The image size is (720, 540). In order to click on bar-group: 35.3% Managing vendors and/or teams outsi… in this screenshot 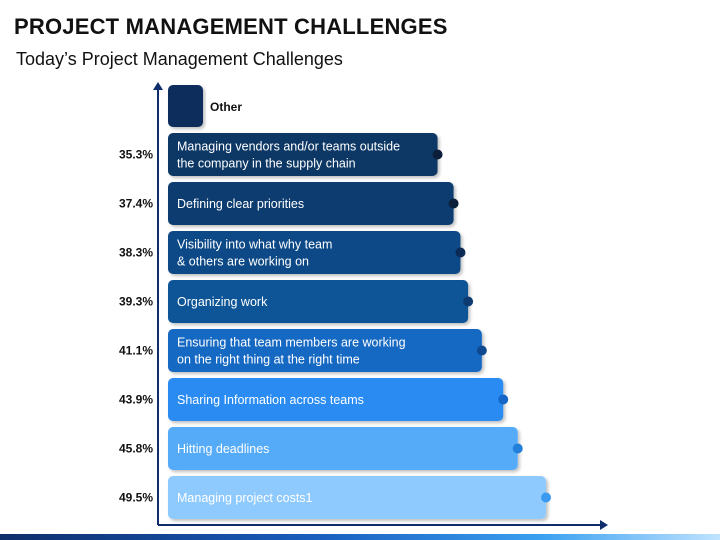, I will do `click(281, 154)`.